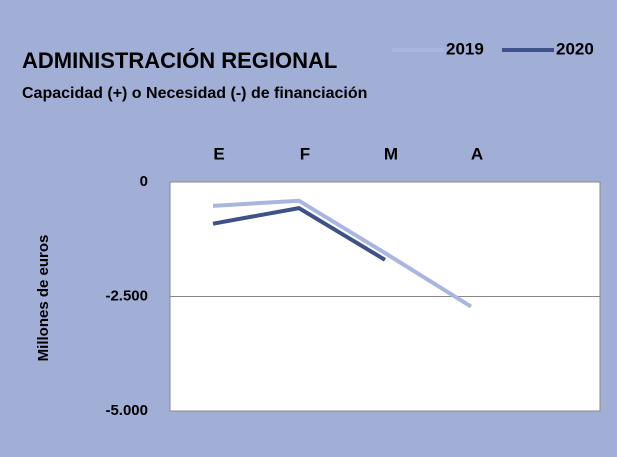  I want to click on x-tick-label: M, so click(391, 153).